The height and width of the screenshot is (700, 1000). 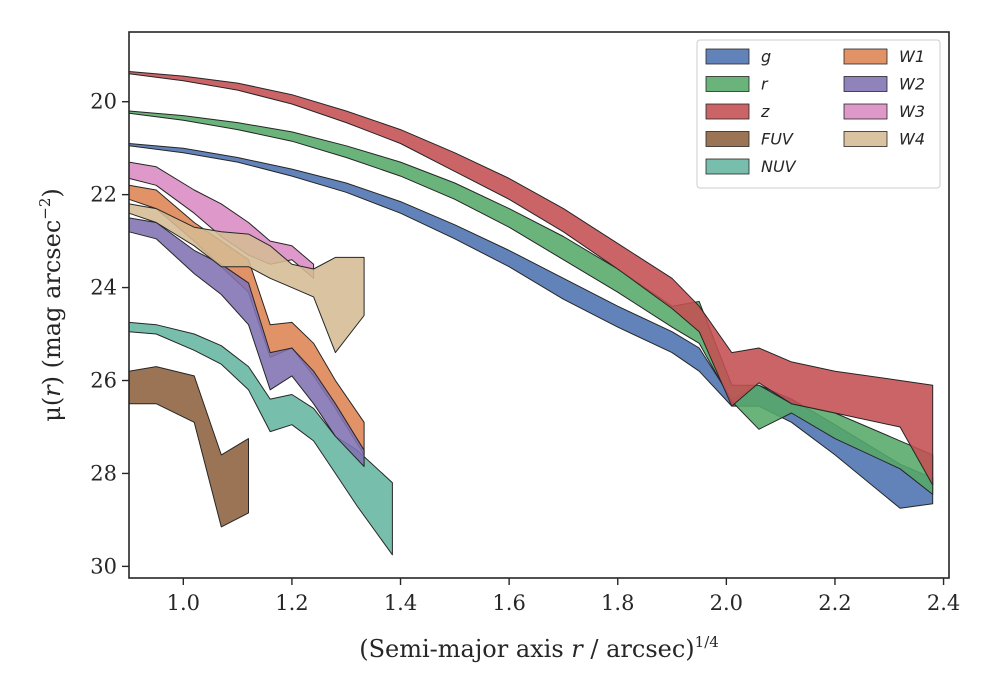 I want to click on band-w2, so click(x=246, y=342).